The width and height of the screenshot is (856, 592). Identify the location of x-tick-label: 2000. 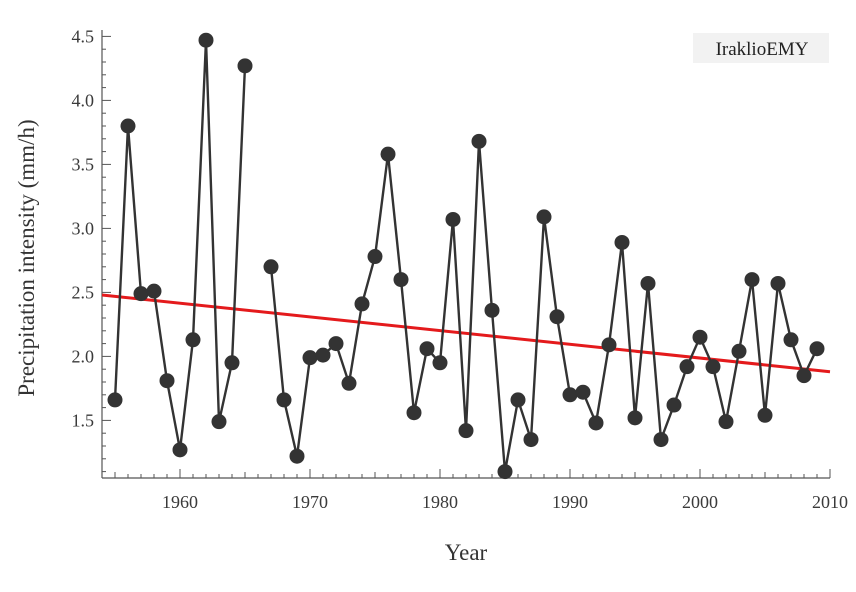
(700, 502).